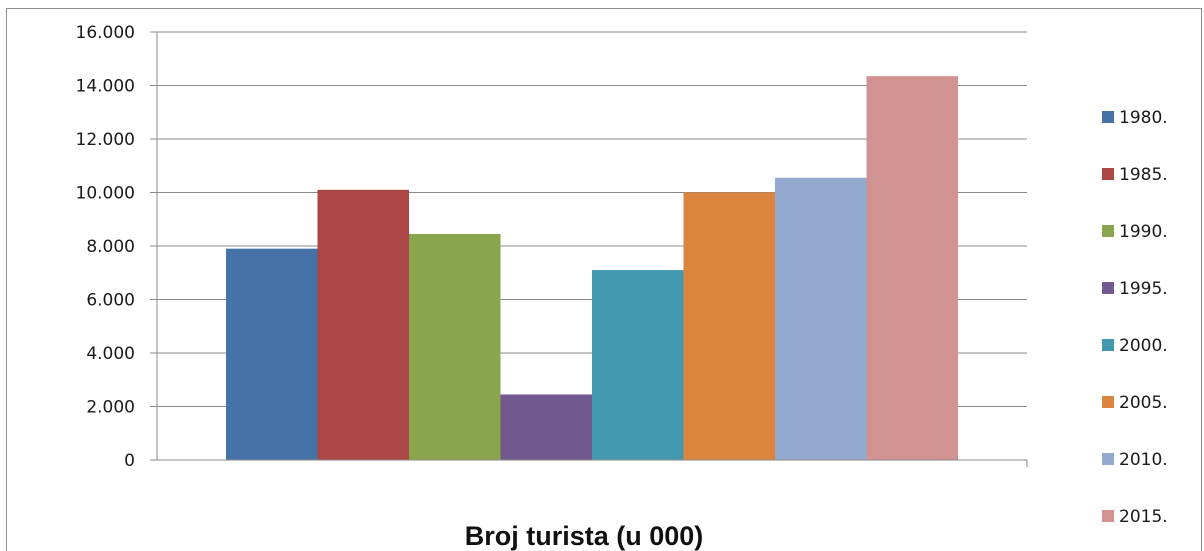 This screenshot has height=551, width=1204. I want to click on x-axis-title: Broj turista (u 000), so click(584, 536).